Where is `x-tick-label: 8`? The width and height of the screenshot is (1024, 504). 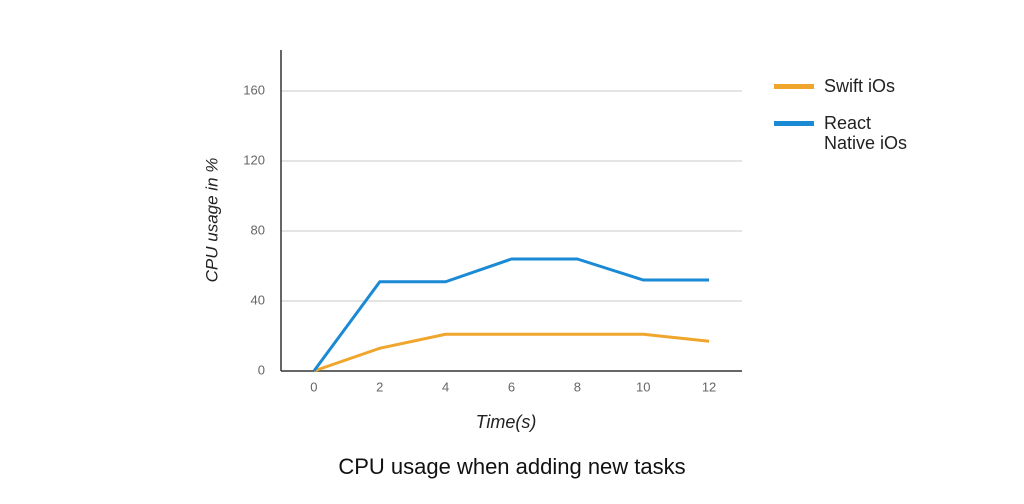
x-tick-label: 8 is located at coordinates (577, 386).